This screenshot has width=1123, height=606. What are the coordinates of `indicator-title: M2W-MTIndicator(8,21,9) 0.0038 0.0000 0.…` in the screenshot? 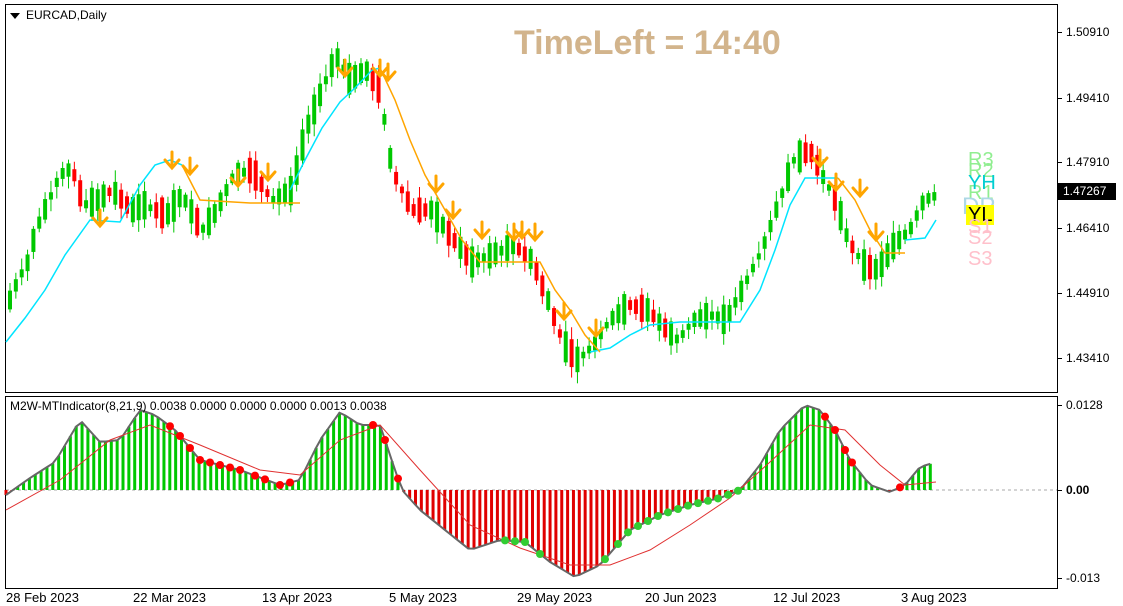 It's located at (198, 406).